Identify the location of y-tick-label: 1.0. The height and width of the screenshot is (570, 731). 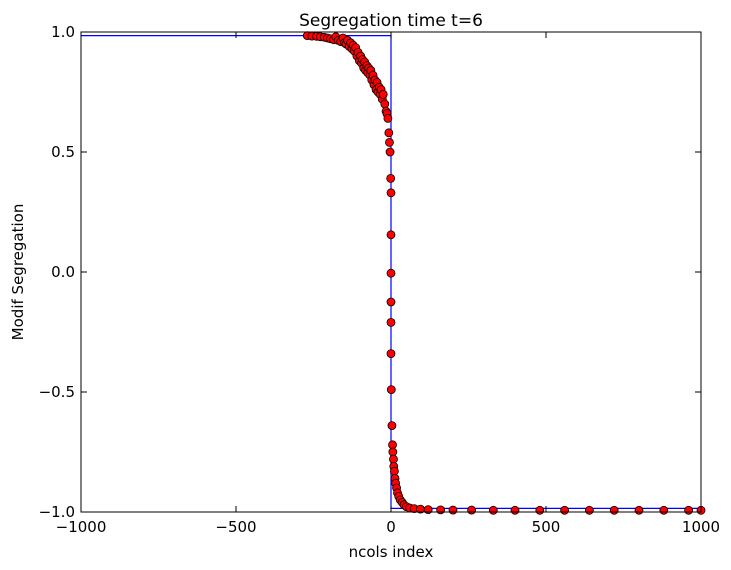
(63, 32).